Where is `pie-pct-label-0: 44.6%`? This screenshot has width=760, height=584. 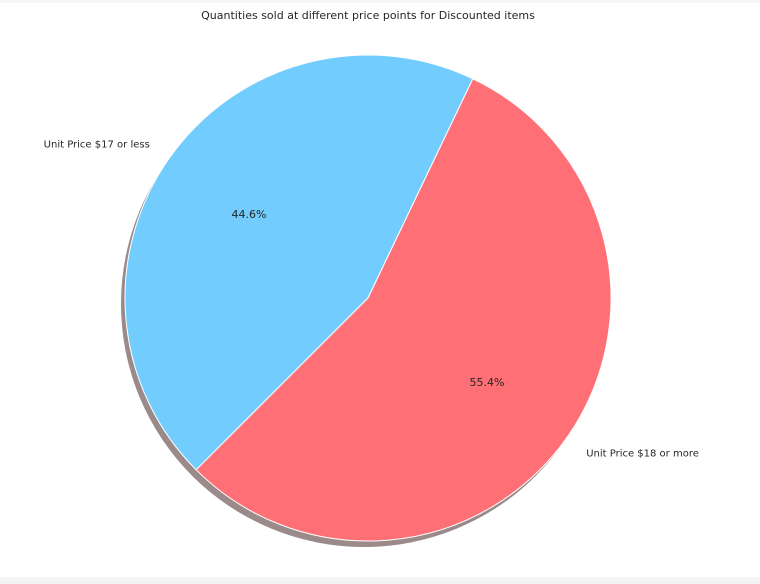 pie-pct-label-0: 44.6% is located at coordinates (249, 214).